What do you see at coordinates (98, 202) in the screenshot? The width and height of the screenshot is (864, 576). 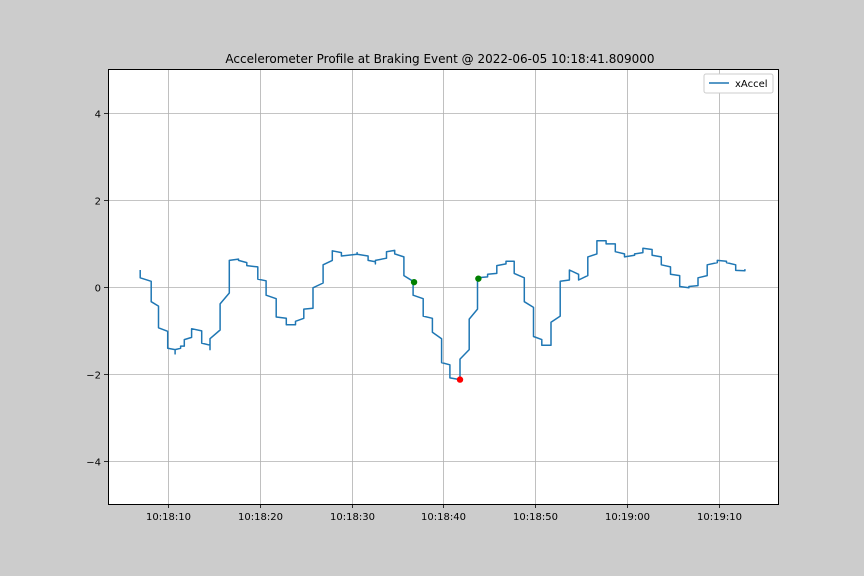 I see `y-tick-label: 2` at bounding box center [98, 202].